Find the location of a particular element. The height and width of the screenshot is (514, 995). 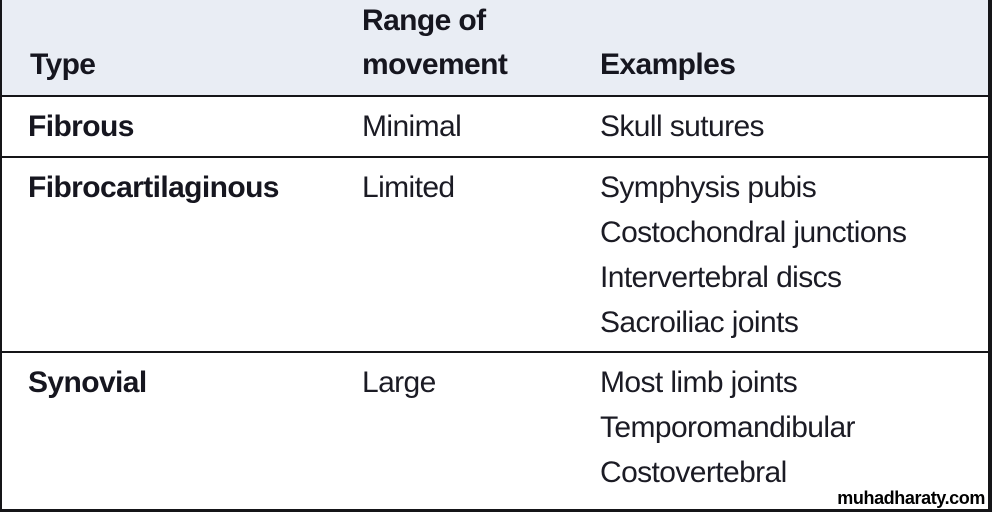

cell-range: Minimal is located at coordinates (412, 126).